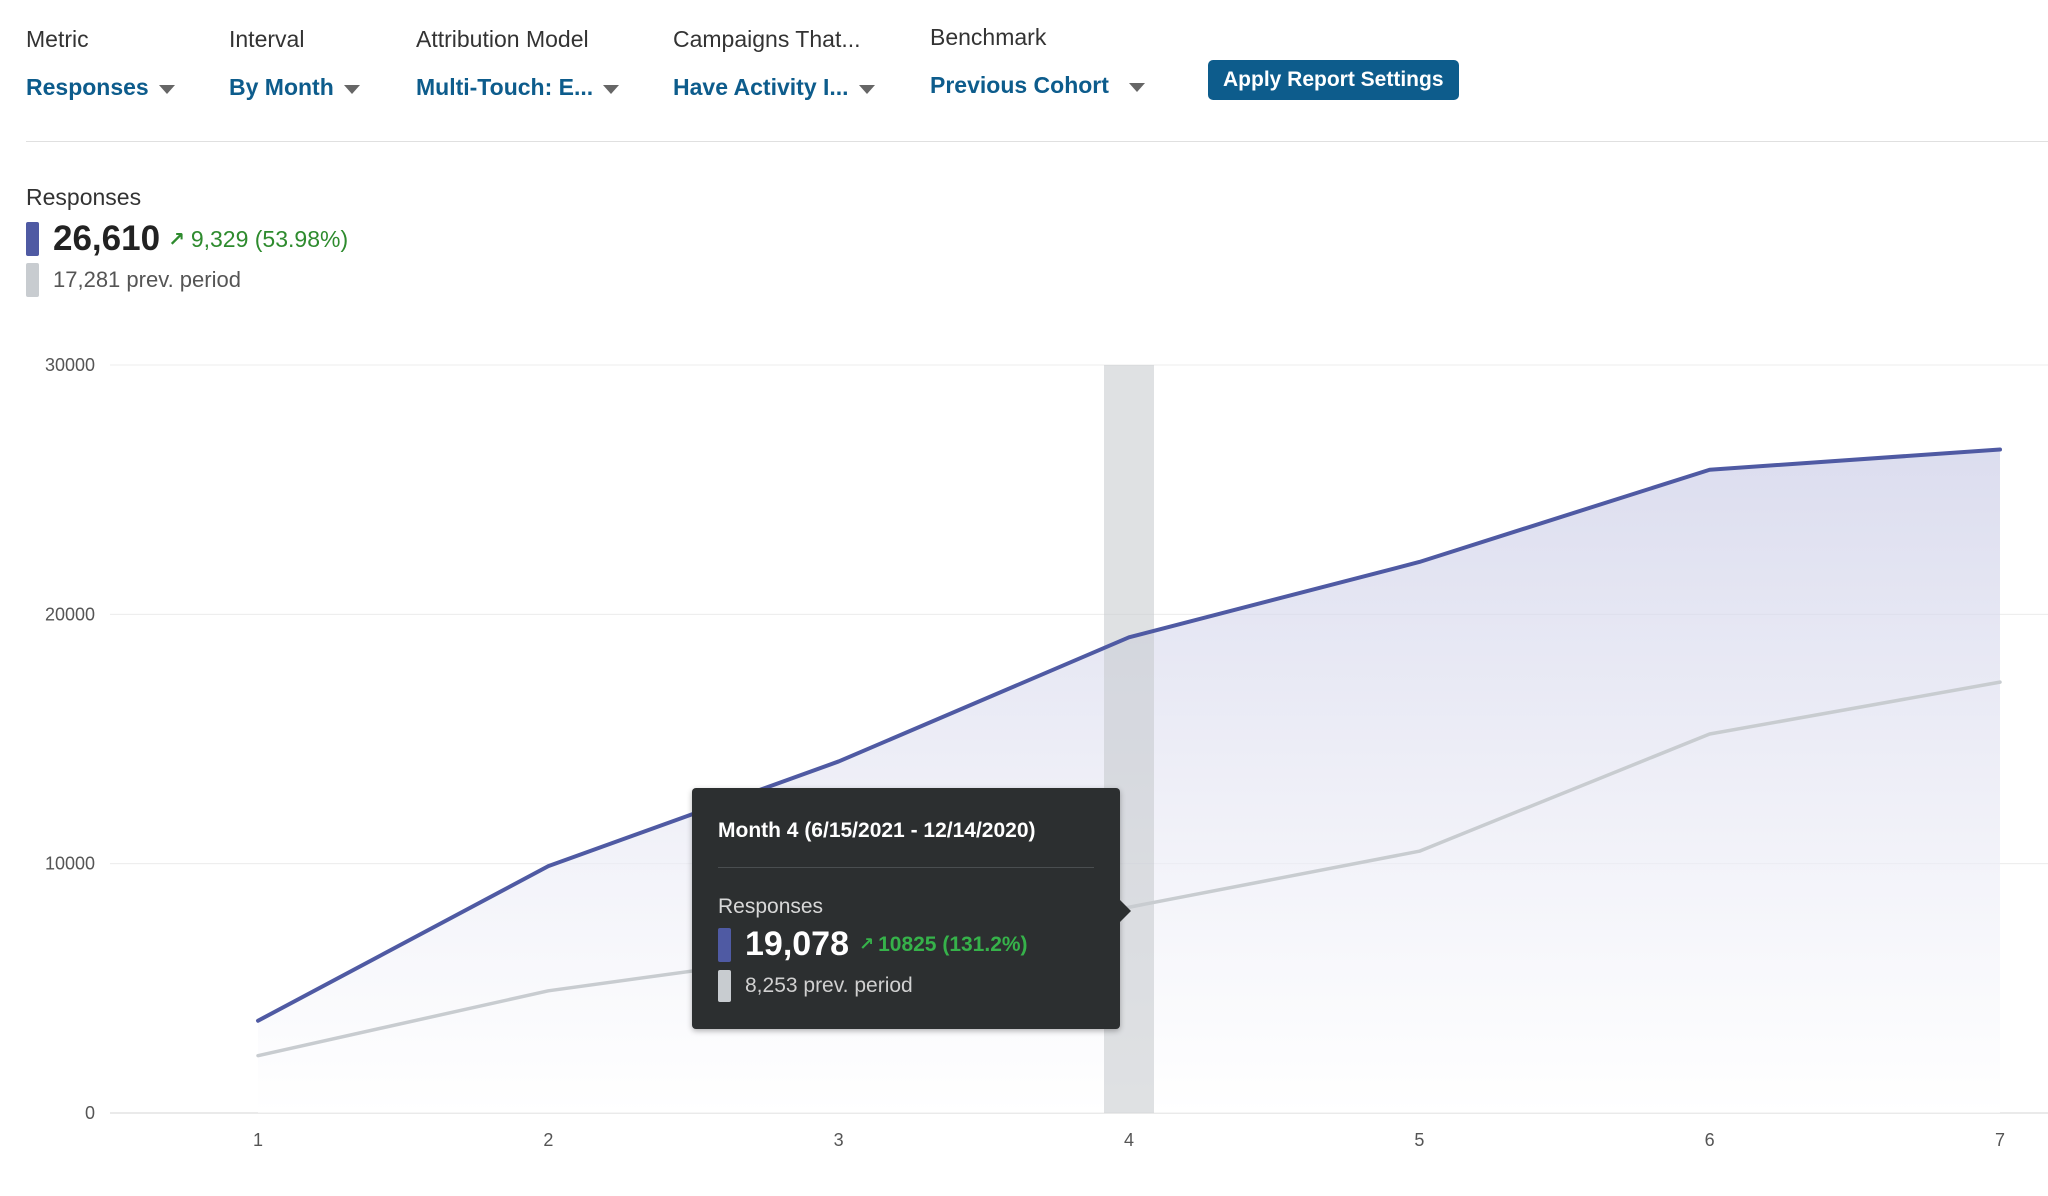  I want to click on interval-dropdown: By Month, so click(294, 87).